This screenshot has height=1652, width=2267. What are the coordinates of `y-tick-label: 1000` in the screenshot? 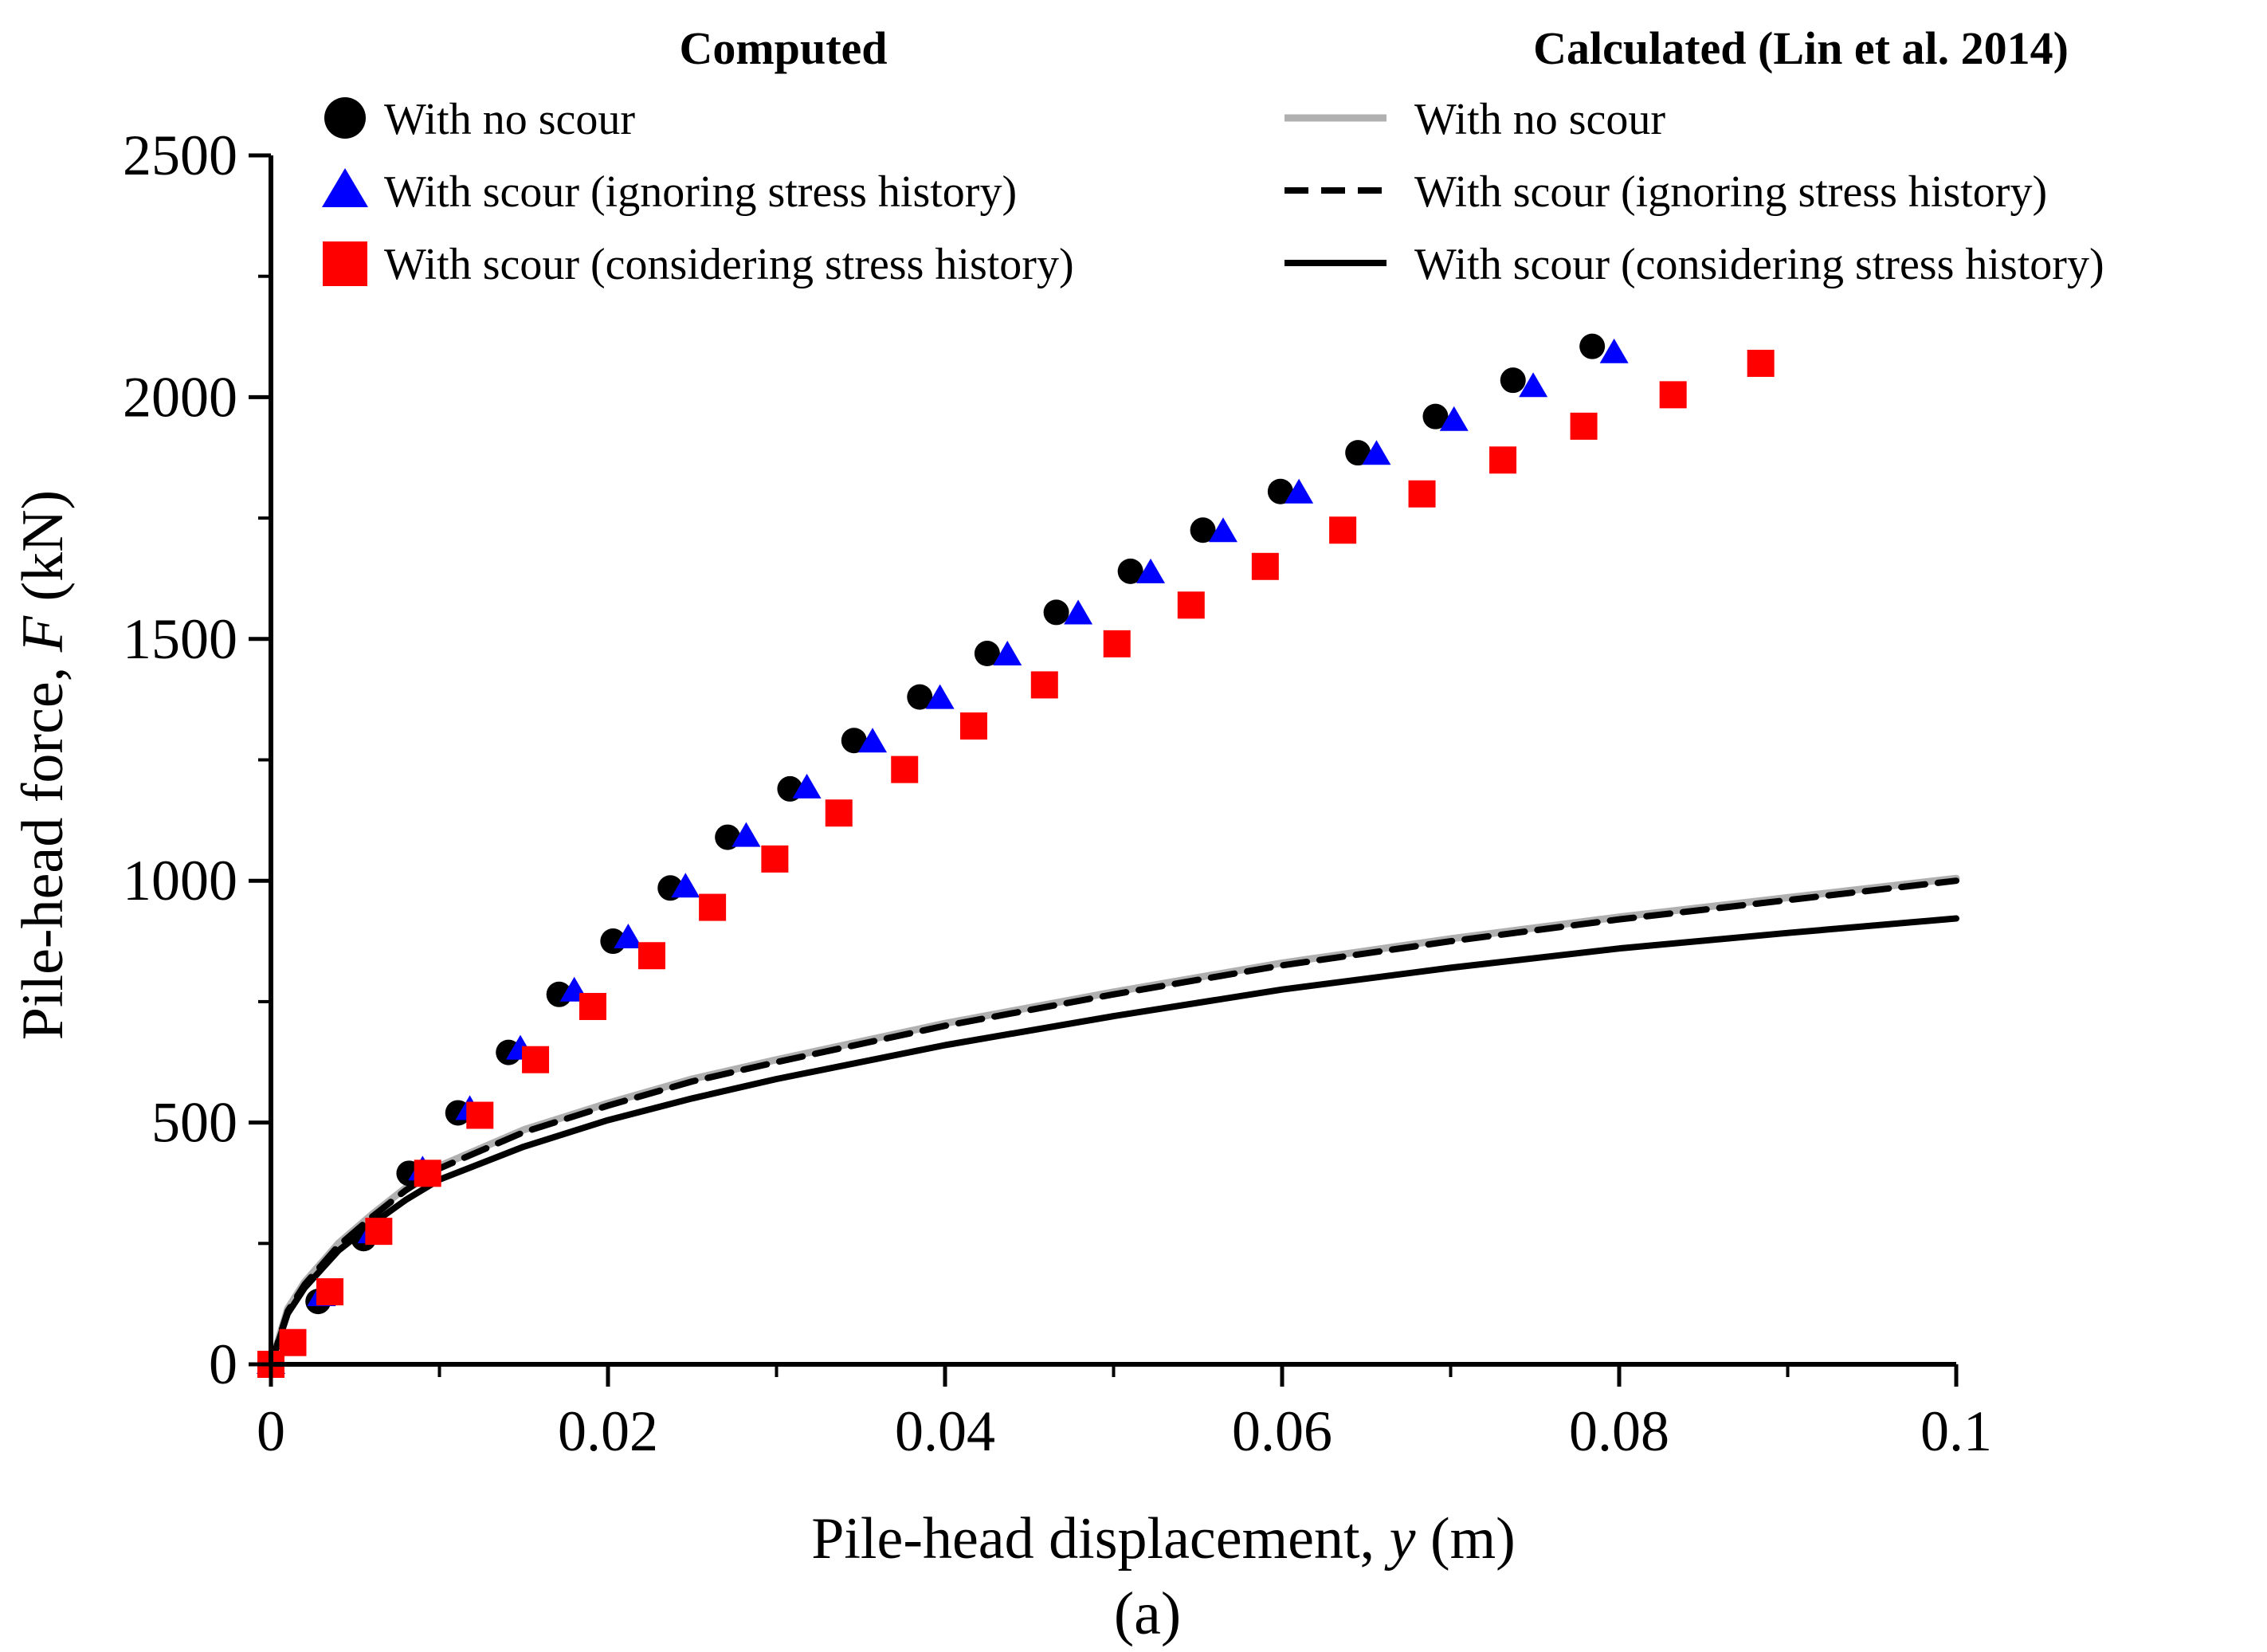 It's located at (180, 880).